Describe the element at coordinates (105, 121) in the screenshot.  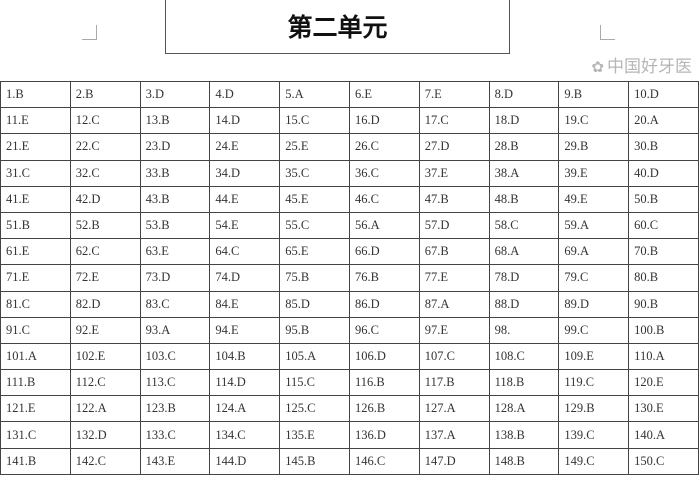
I see `answer-cell: 12.C` at that location.